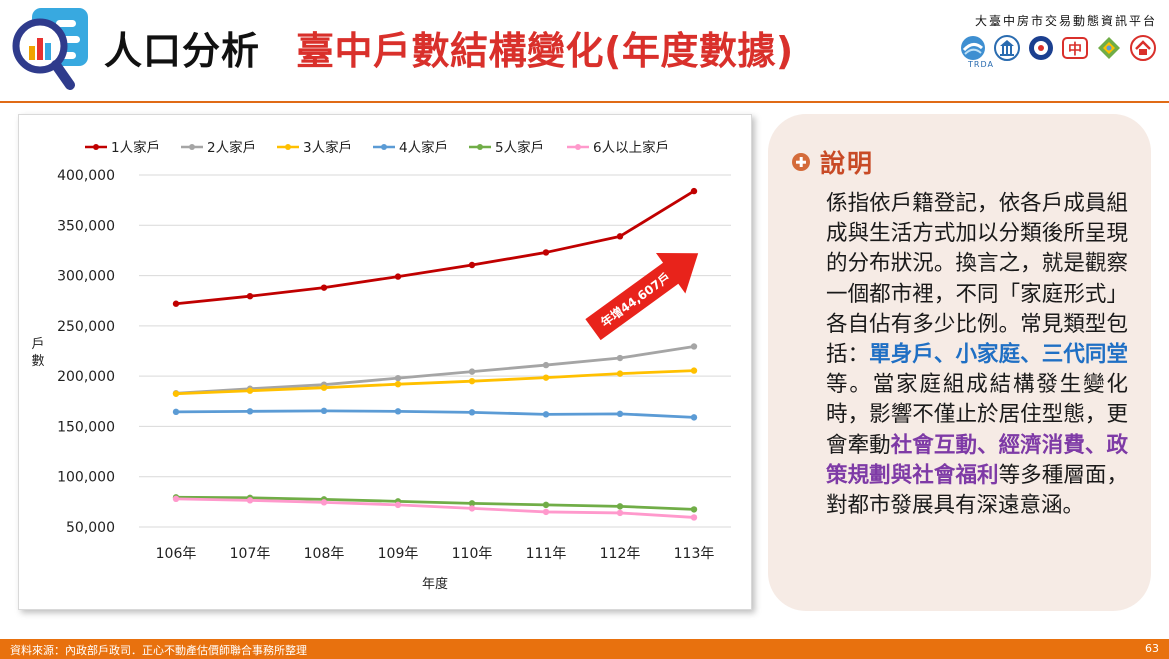 The width and height of the screenshot is (1169, 659). I want to click on legend-item: 3人家戶, so click(314, 147).